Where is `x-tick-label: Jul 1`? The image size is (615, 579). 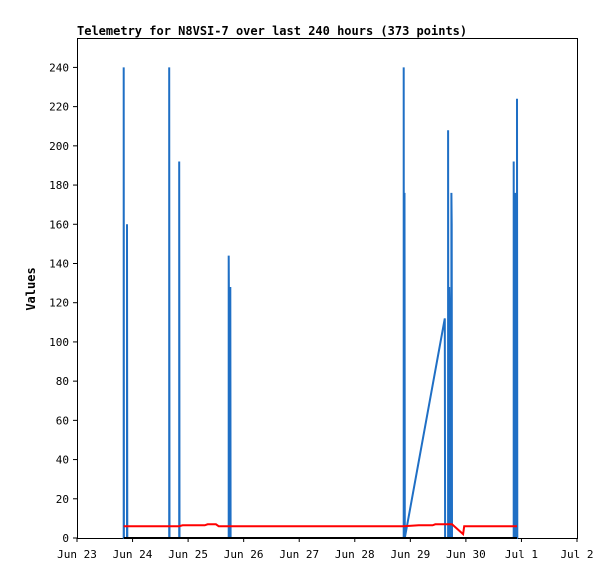
x-tick-label: Jul 1 is located at coordinates (521, 554).